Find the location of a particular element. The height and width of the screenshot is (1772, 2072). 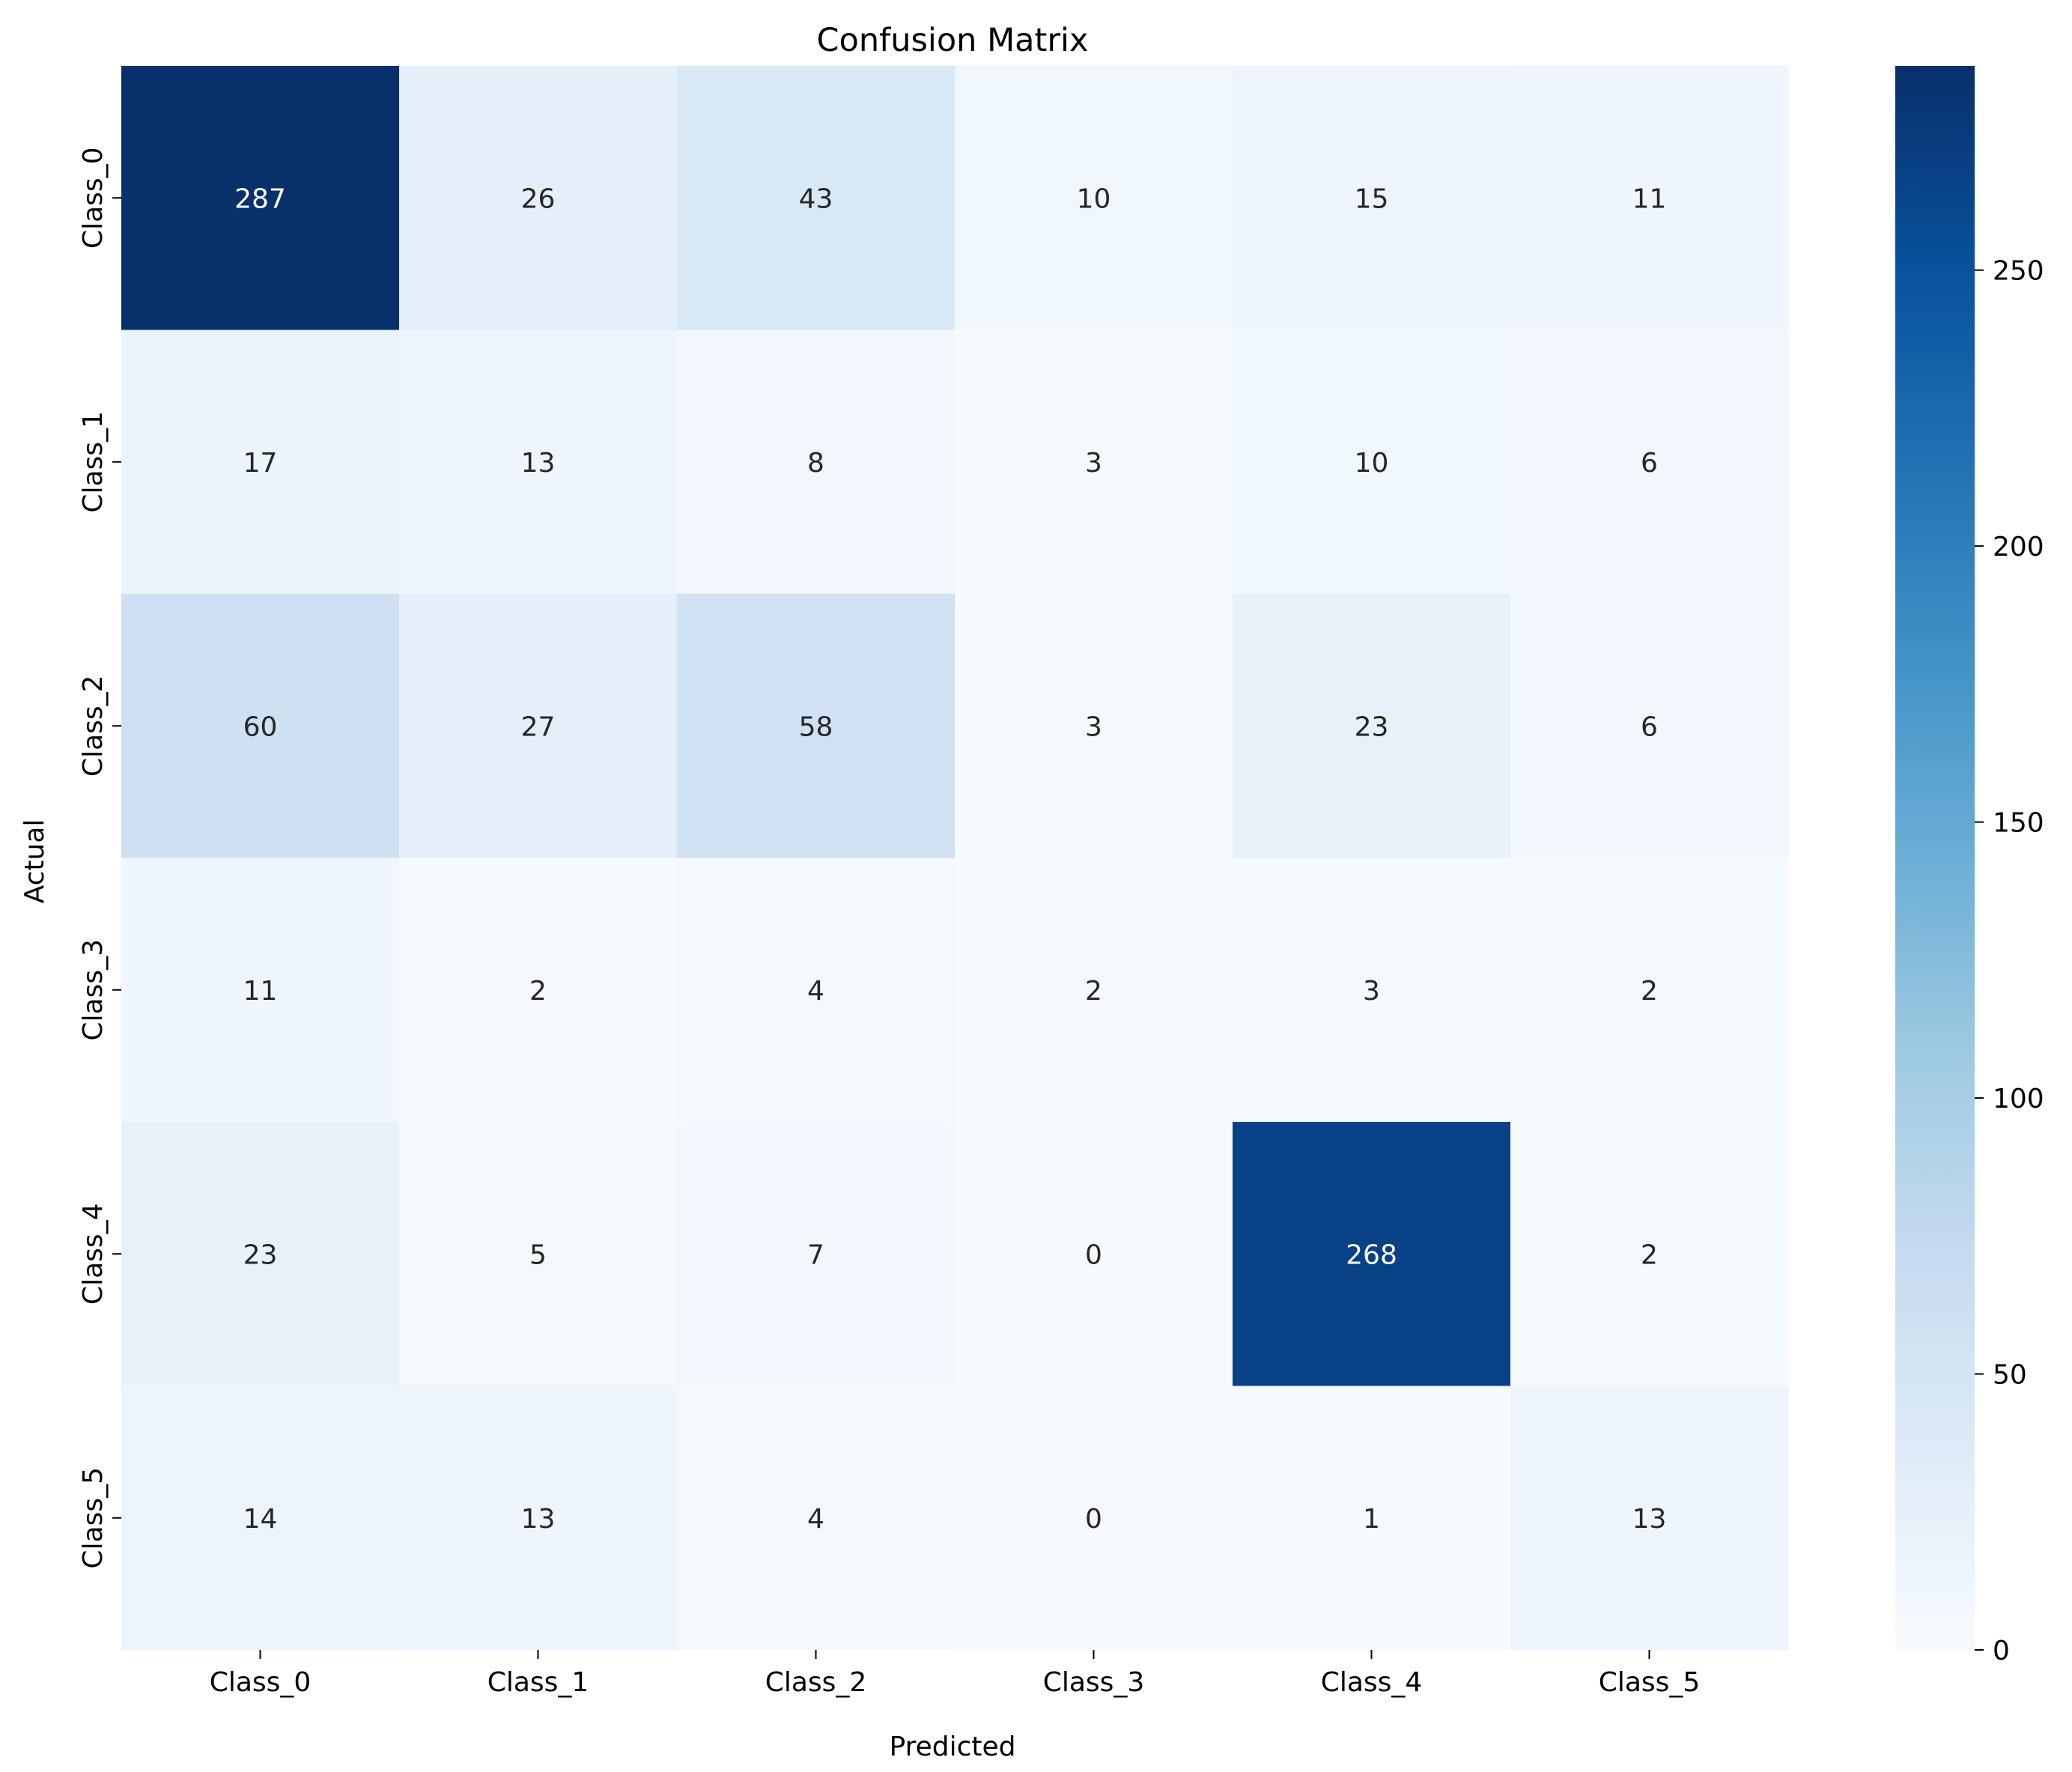

cell-value-0-2: 43 is located at coordinates (816, 198).